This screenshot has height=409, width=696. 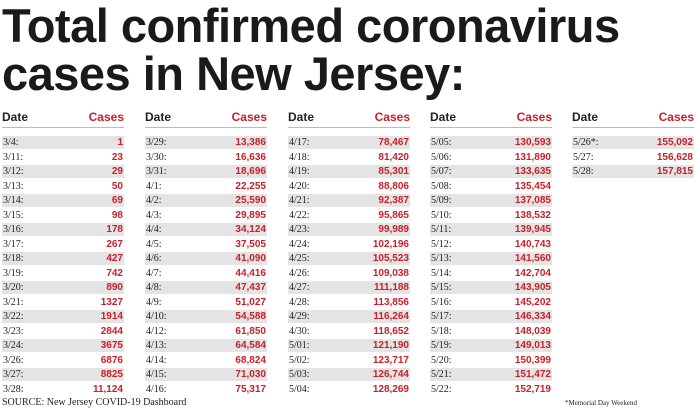 What do you see at coordinates (111, 331) in the screenshot?
I see `cases: 2844` at bounding box center [111, 331].